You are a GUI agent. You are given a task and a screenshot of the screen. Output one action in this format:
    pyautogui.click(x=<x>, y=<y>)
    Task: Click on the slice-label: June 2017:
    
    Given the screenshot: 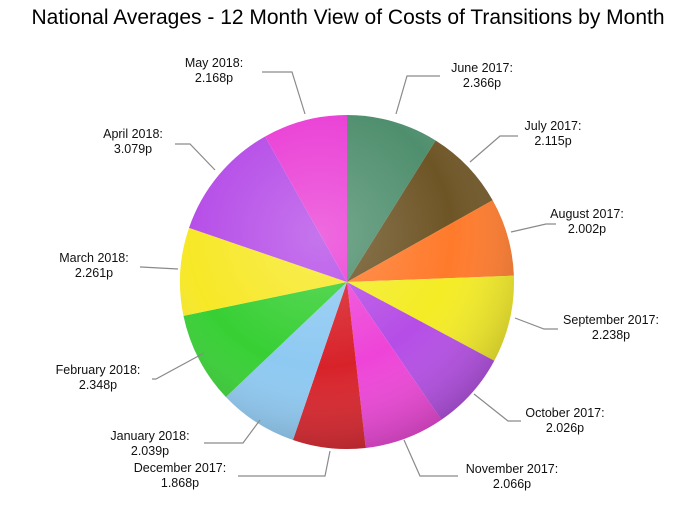 What is the action you would take?
    pyautogui.click(x=482, y=68)
    